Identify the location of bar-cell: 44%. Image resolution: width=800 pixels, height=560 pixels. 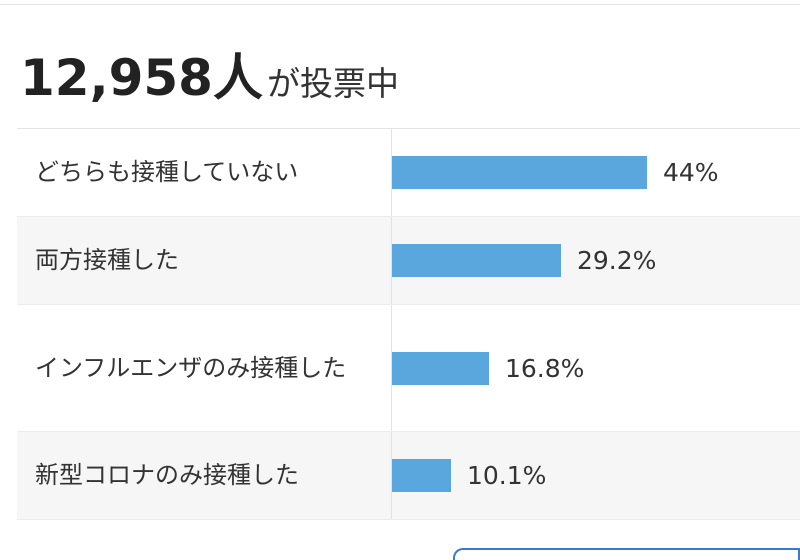
(596, 172).